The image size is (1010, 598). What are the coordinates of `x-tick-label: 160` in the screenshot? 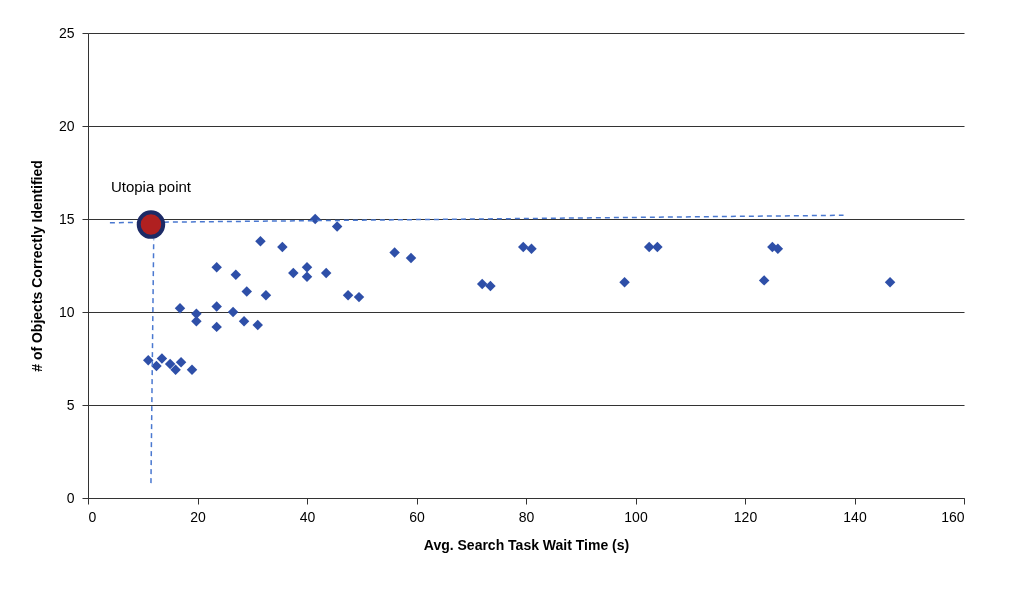 It's located at (953, 516).